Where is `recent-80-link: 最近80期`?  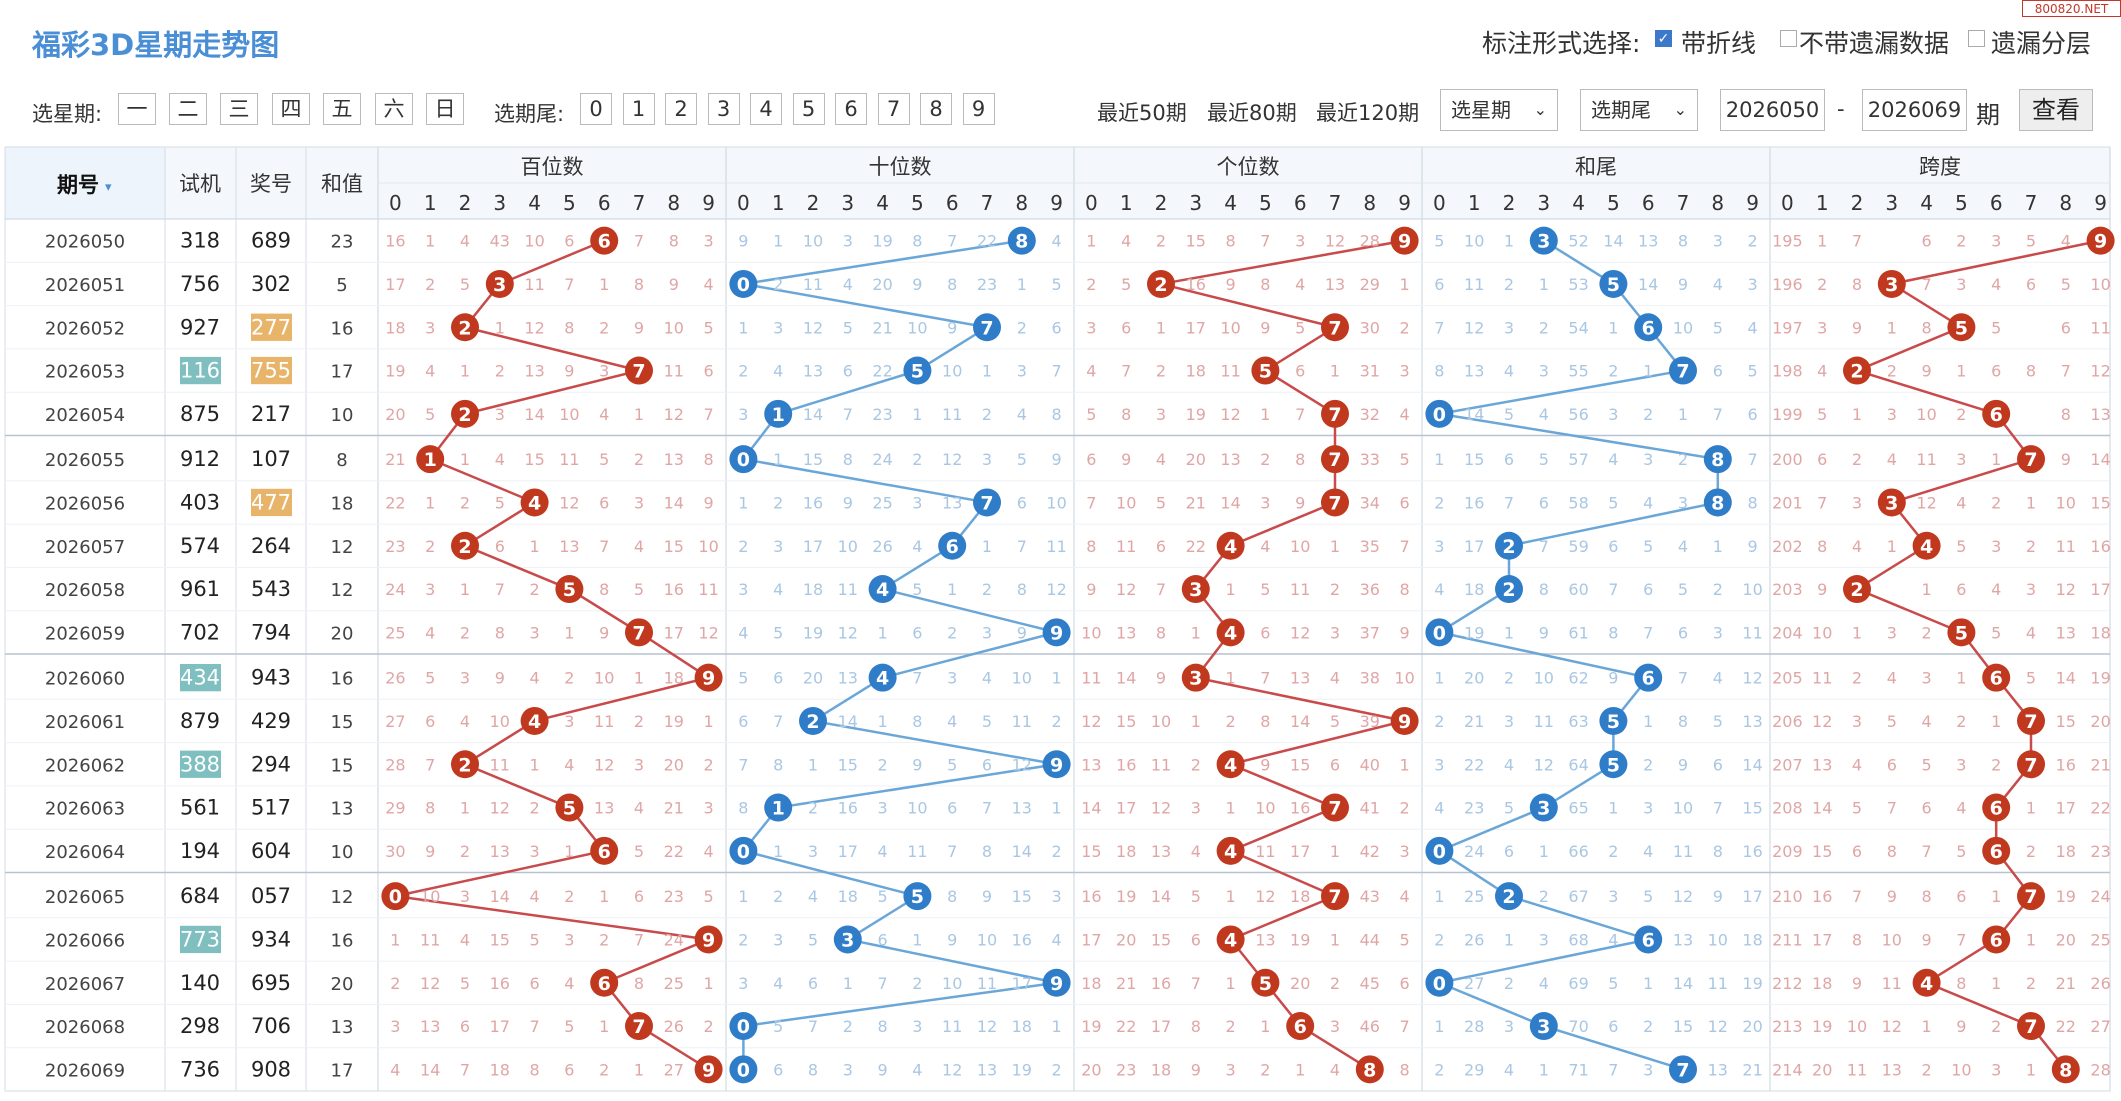
recent-80-link: 最近80期 is located at coordinates (1252, 113).